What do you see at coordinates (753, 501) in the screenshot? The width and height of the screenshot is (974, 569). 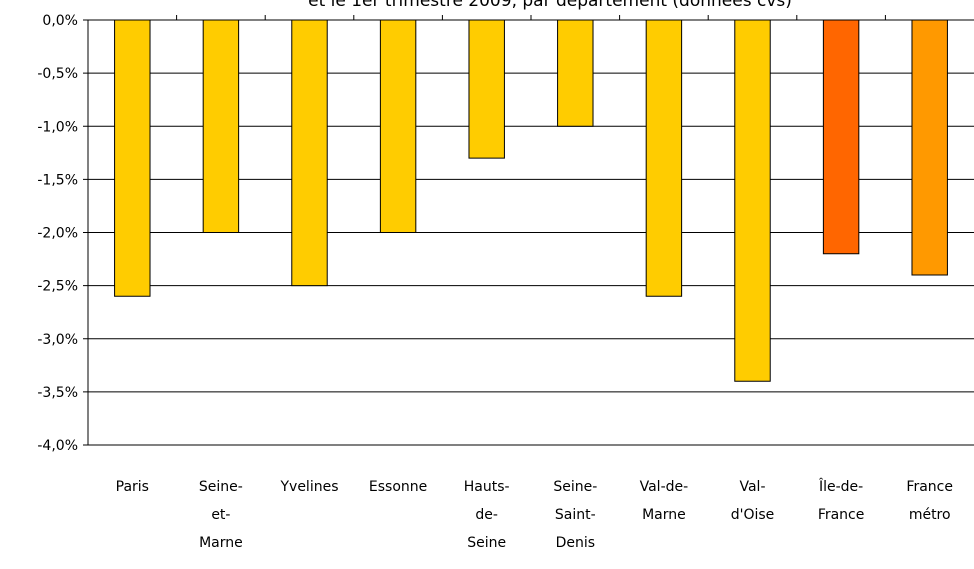 I see `x-tick-label: Val-d'Oise` at bounding box center [753, 501].